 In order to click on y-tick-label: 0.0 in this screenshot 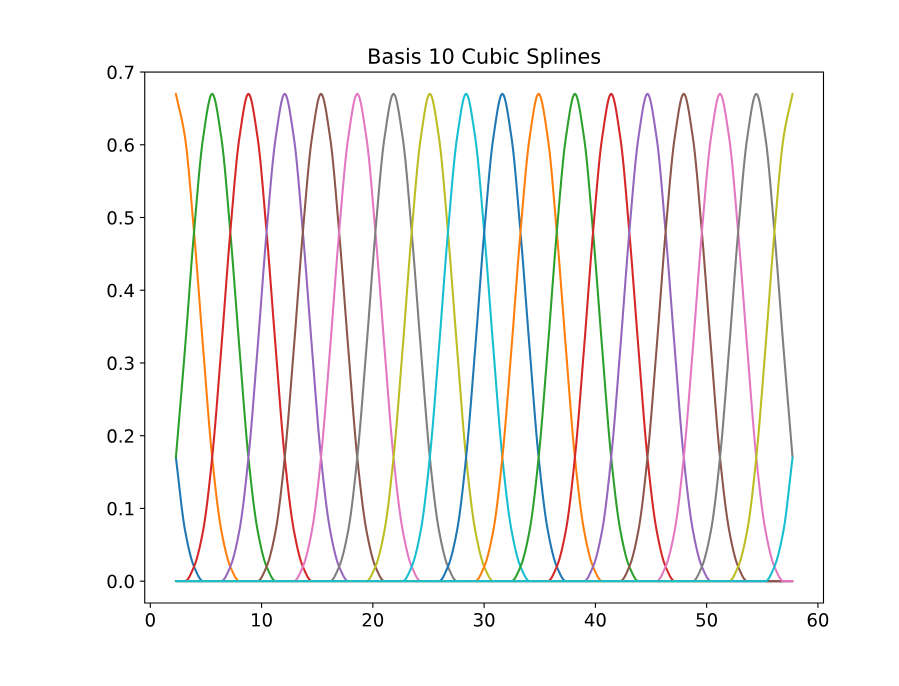, I will do `click(120, 581)`.